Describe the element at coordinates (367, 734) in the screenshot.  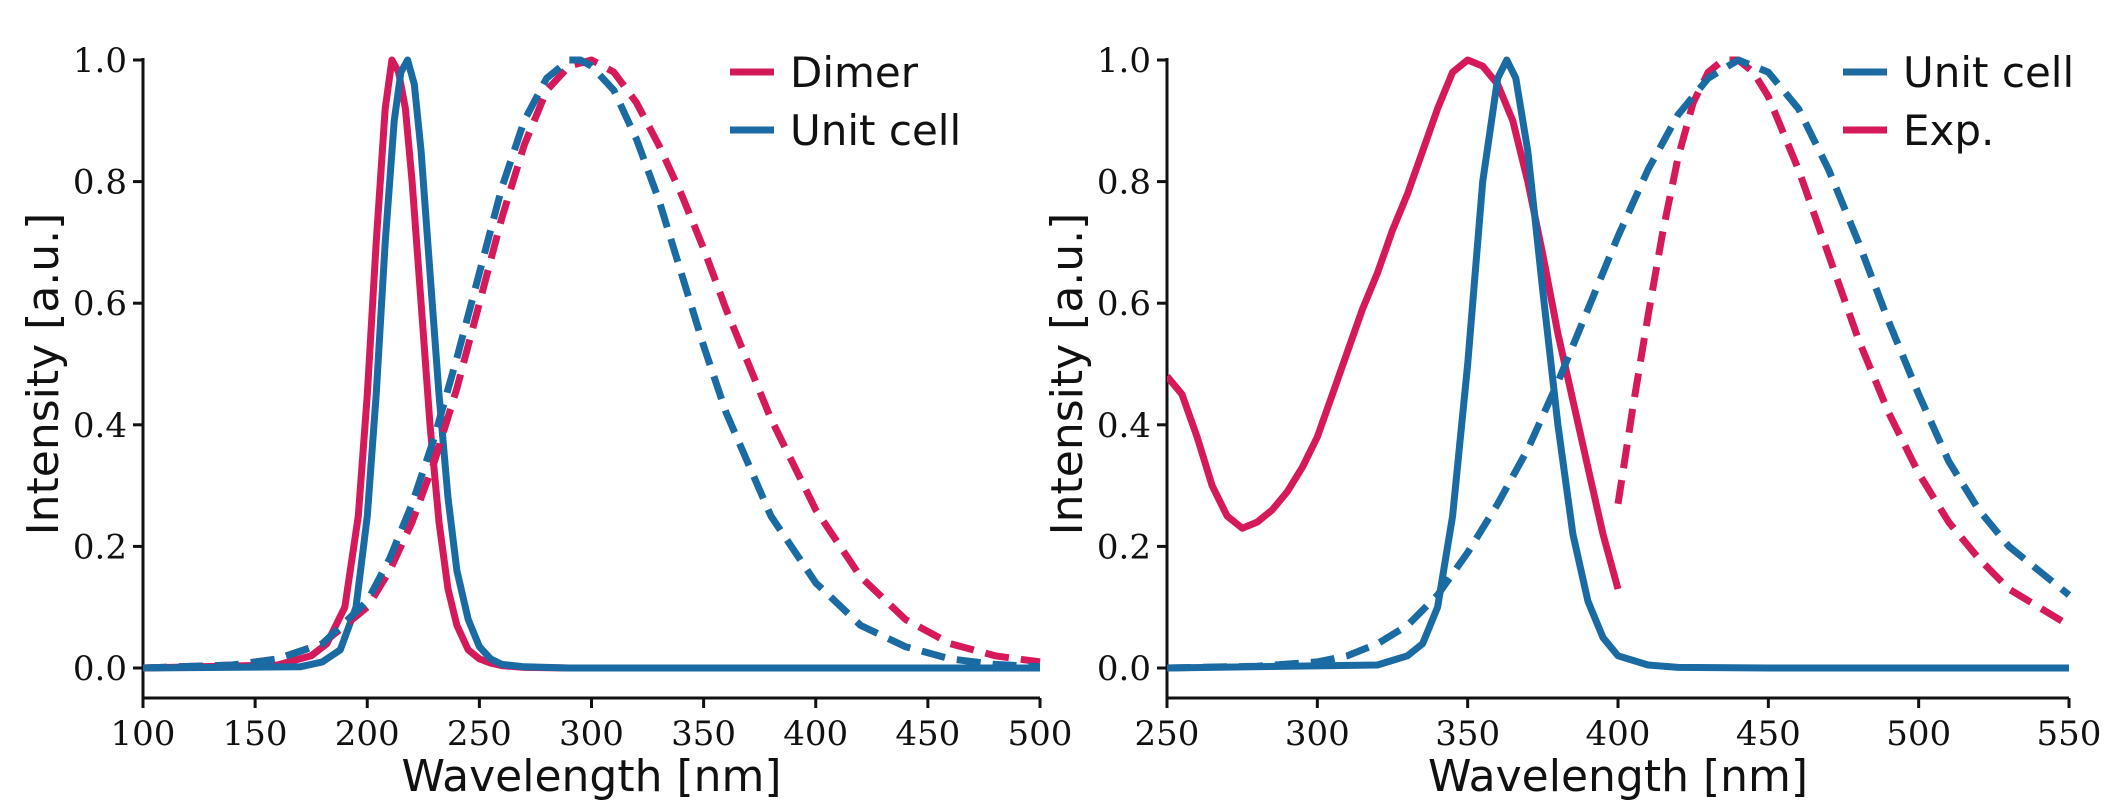
I see `x-tick-label: 200` at that location.